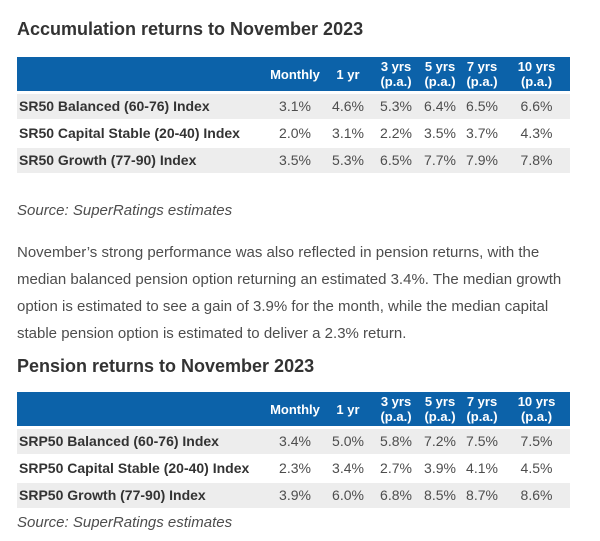 This screenshot has width=600, height=541. I want to click on cell-5yrs: 8.5%, so click(440, 496).